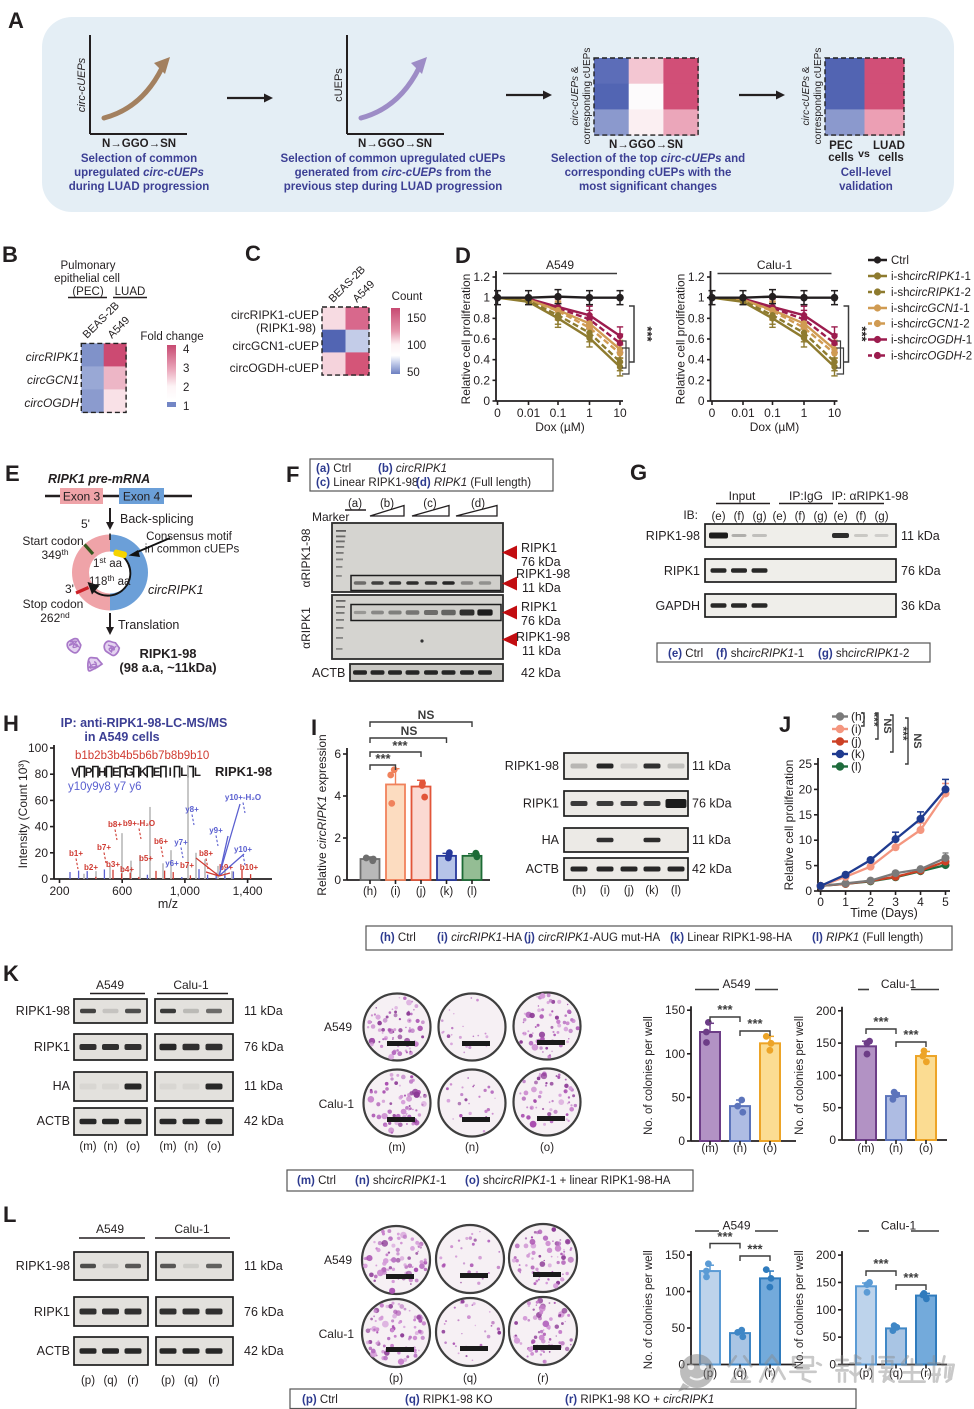 The width and height of the screenshot is (974, 1409). I want to click on svg-text: 1.2, so click(481, 277).